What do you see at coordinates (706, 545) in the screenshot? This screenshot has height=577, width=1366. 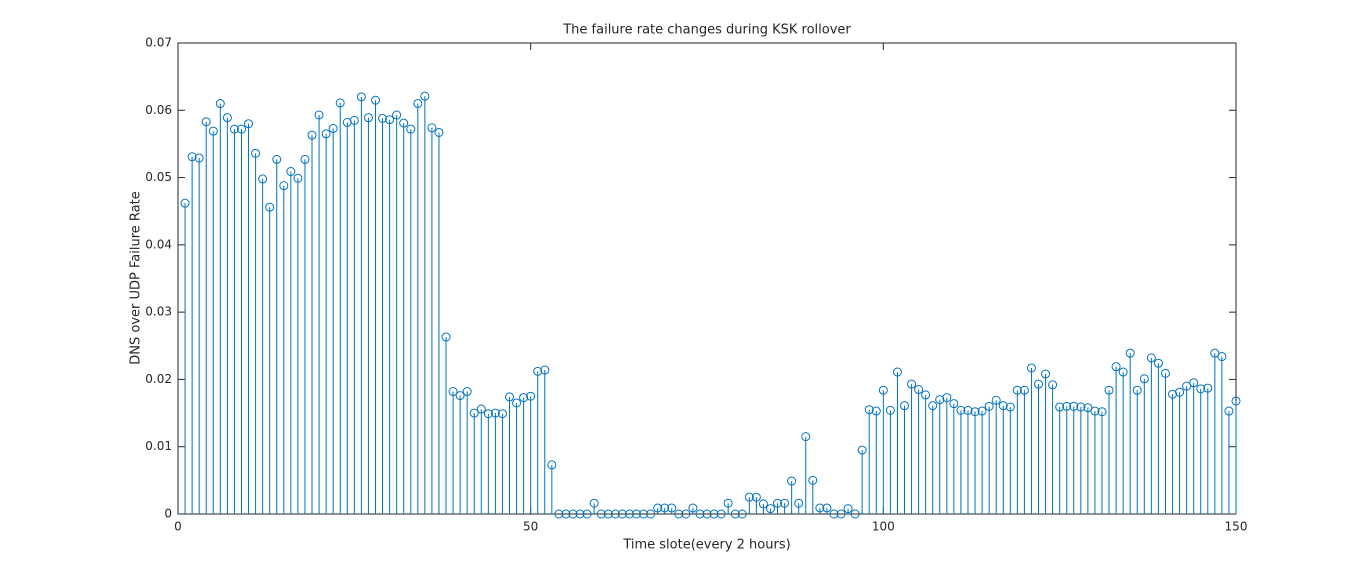 I see `x-axis-label: Time slote(every 2 hours)` at bounding box center [706, 545].